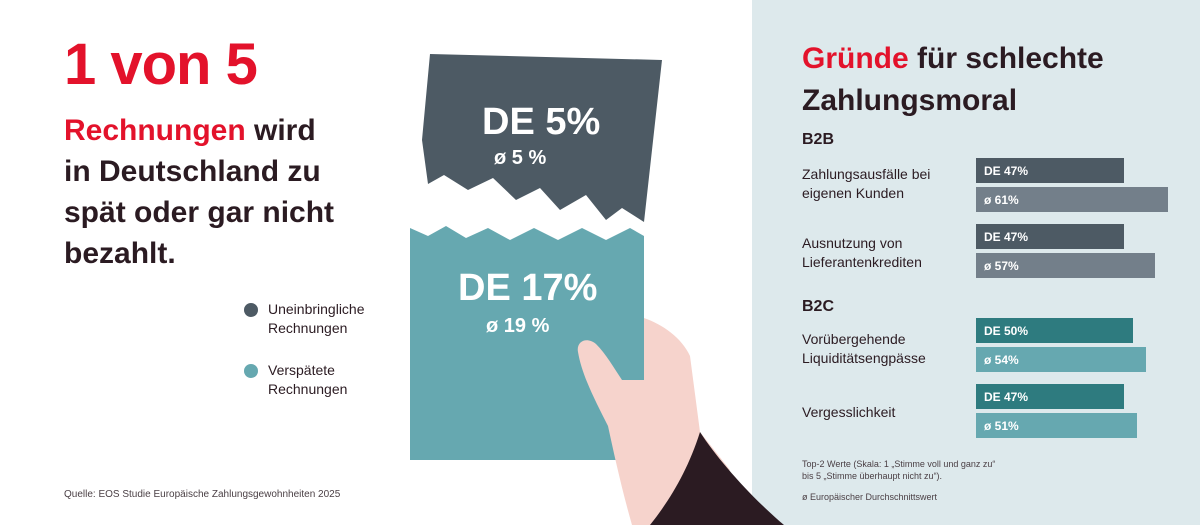 The image size is (1200, 525). What do you see at coordinates (910, 100) in the screenshot?
I see `panel-title-line2: Zahlungsmoral` at bounding box center [910, 100].